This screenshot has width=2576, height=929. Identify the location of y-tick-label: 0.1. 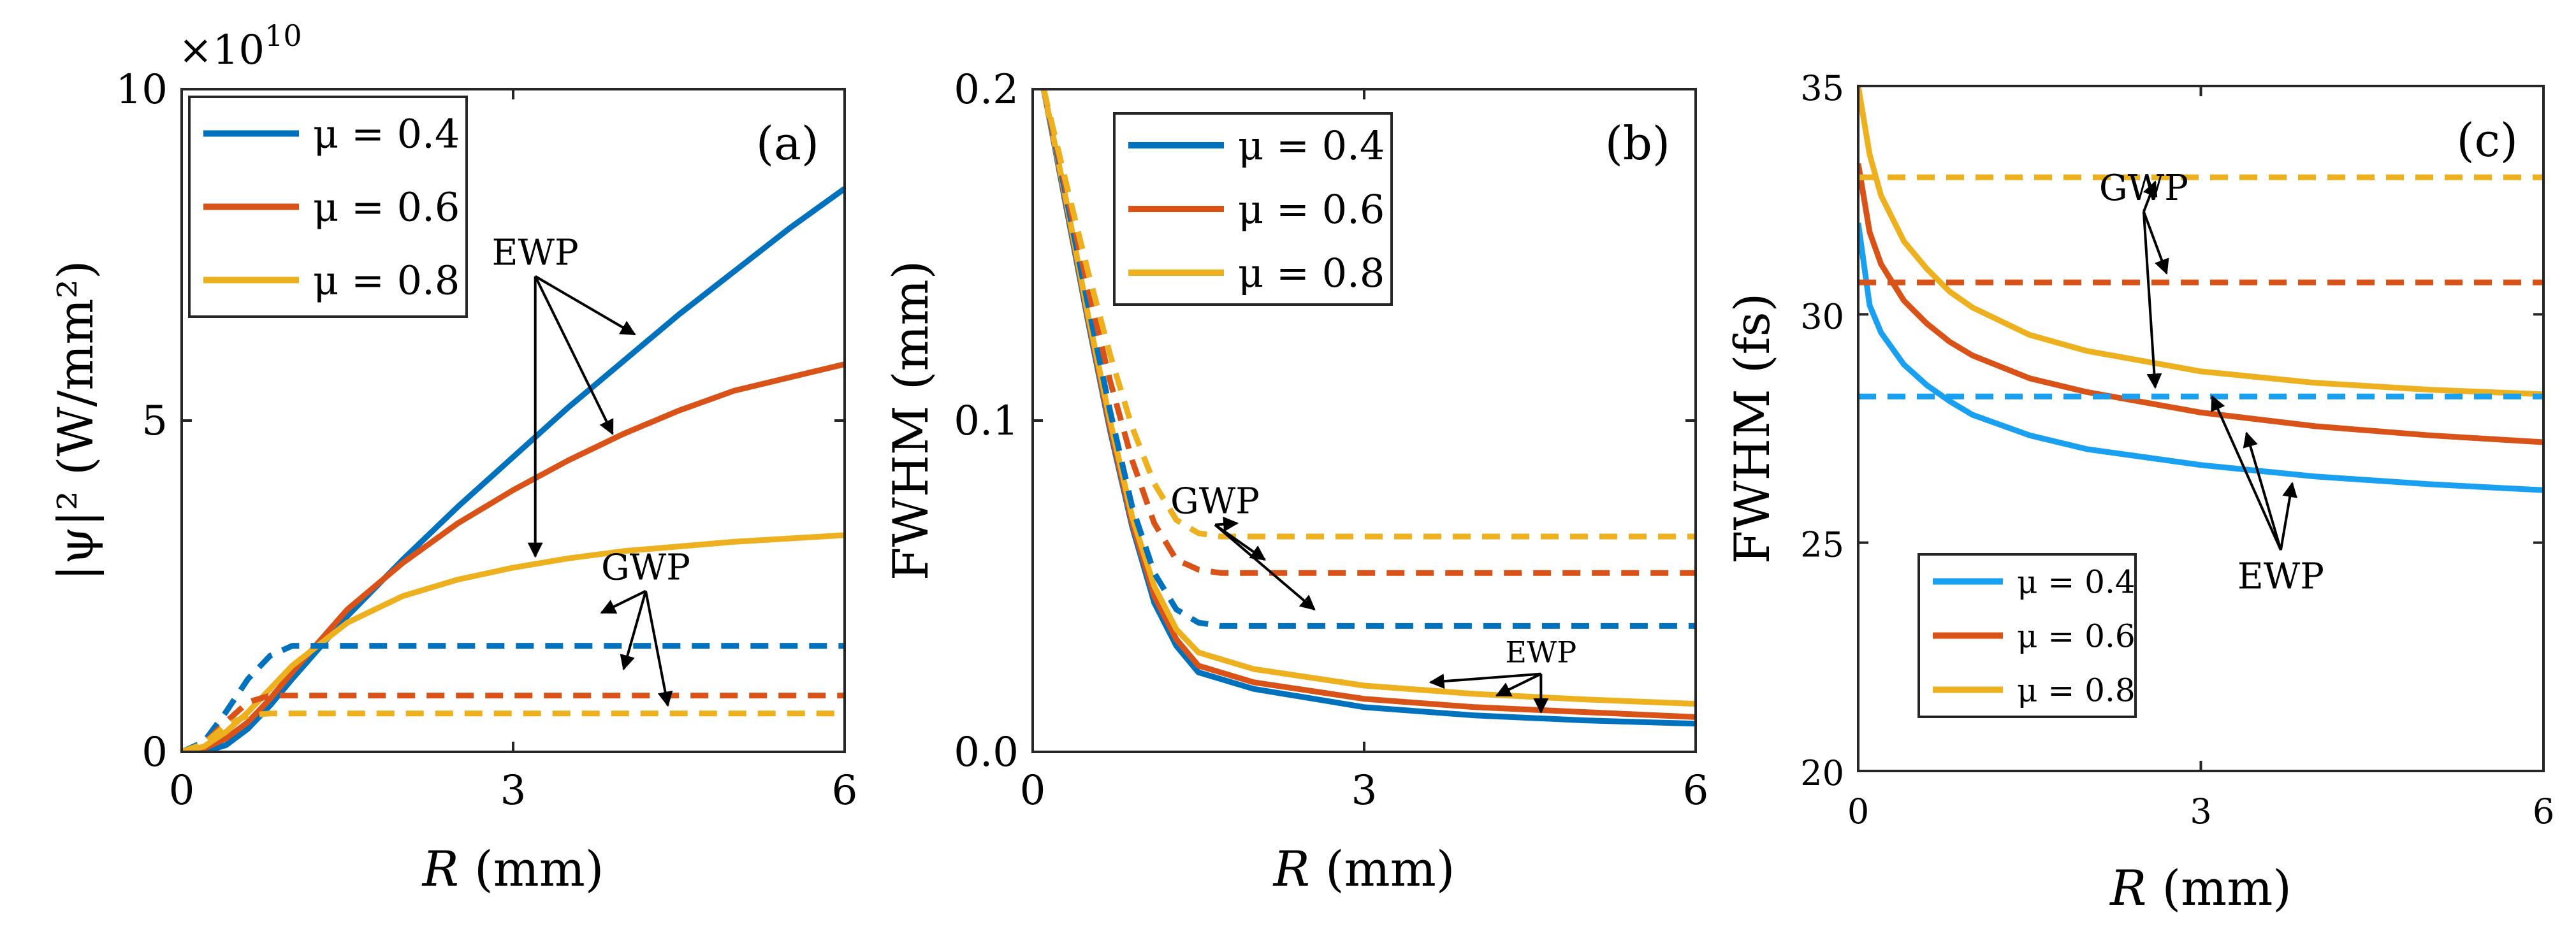
(986, 421).